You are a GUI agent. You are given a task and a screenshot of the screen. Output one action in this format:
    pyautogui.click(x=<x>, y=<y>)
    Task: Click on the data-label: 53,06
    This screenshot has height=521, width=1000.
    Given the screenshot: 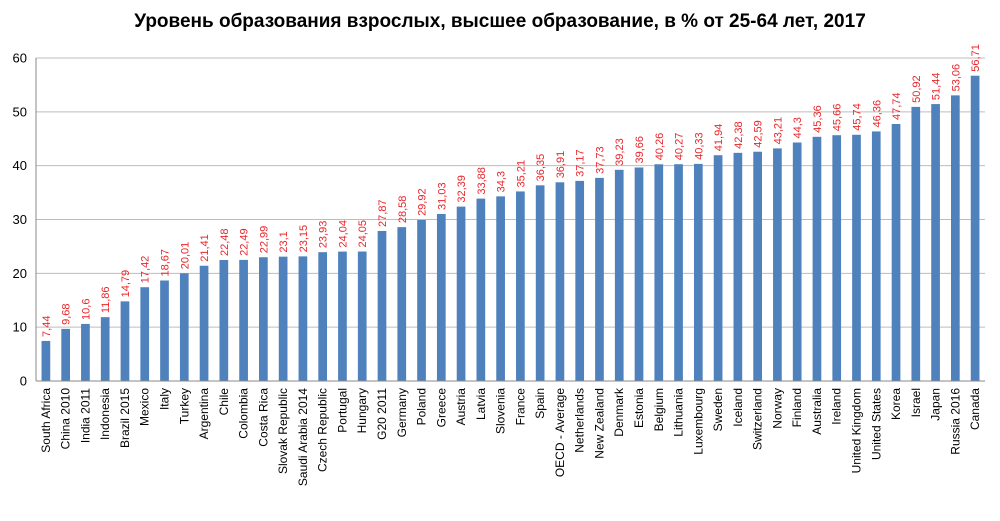 What is the action you would take?
    pyautogui.click(x=956, y=78)
    